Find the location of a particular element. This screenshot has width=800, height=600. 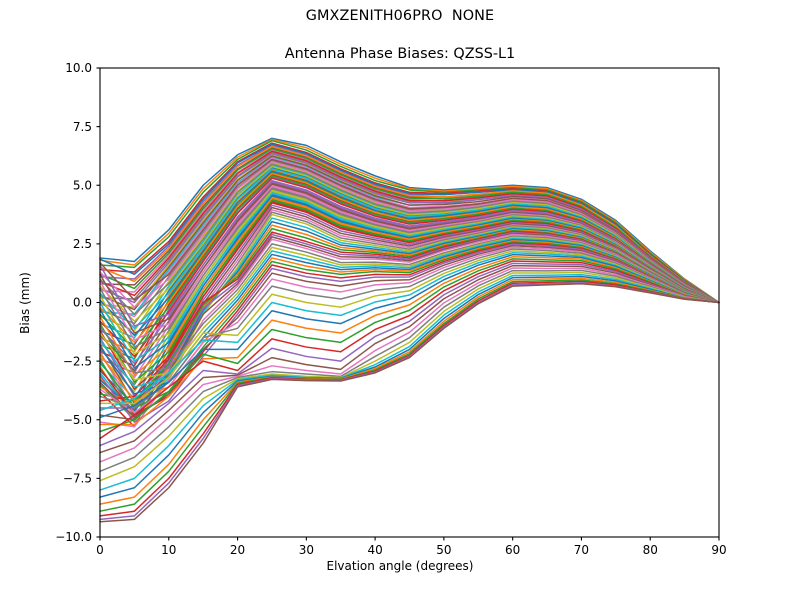

x-tick-label: 20 is located at coordinates (237, 550).